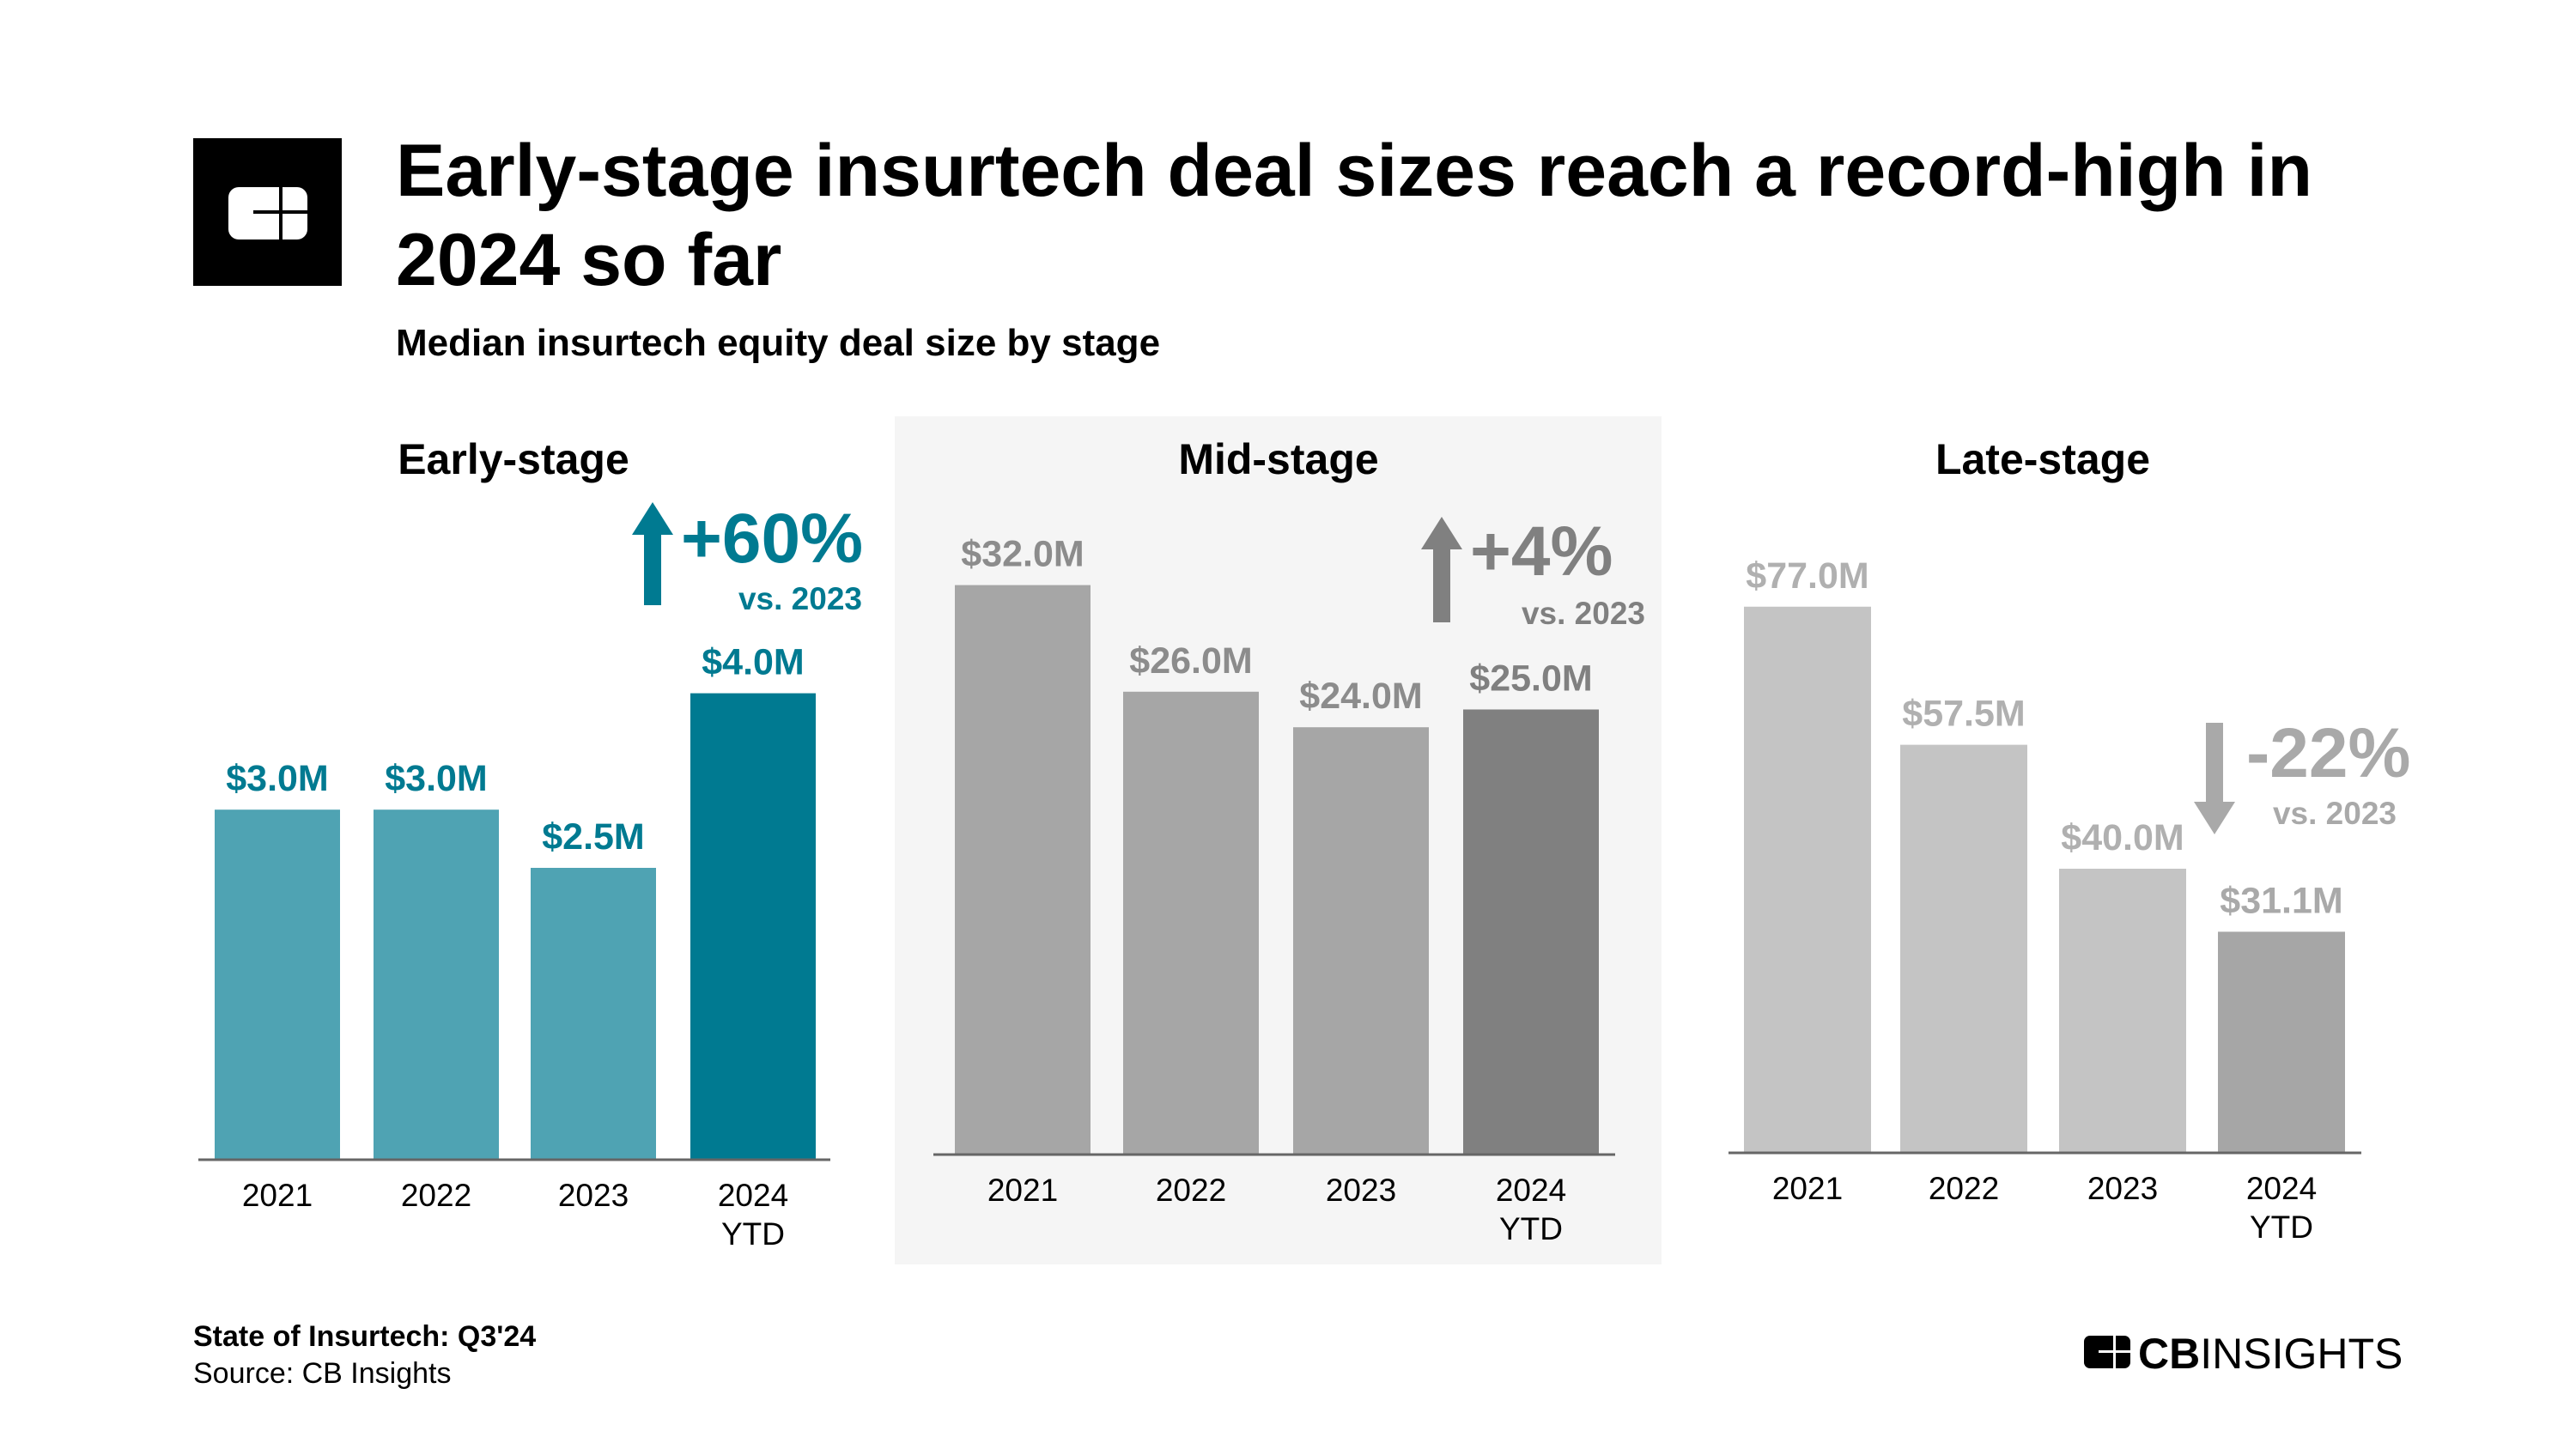 This screenshot has width=2576, height=1449. I want to click on early-stage-arrow-up-icon, so click(652, 553).